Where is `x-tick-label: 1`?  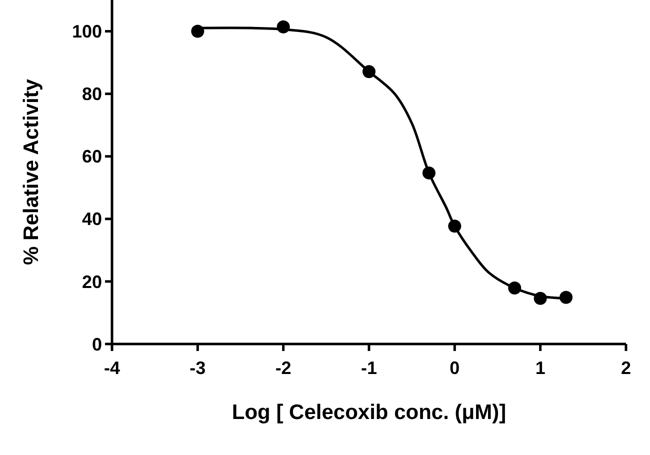
x-tick-label: 1 is located at coordinates (540, 368).